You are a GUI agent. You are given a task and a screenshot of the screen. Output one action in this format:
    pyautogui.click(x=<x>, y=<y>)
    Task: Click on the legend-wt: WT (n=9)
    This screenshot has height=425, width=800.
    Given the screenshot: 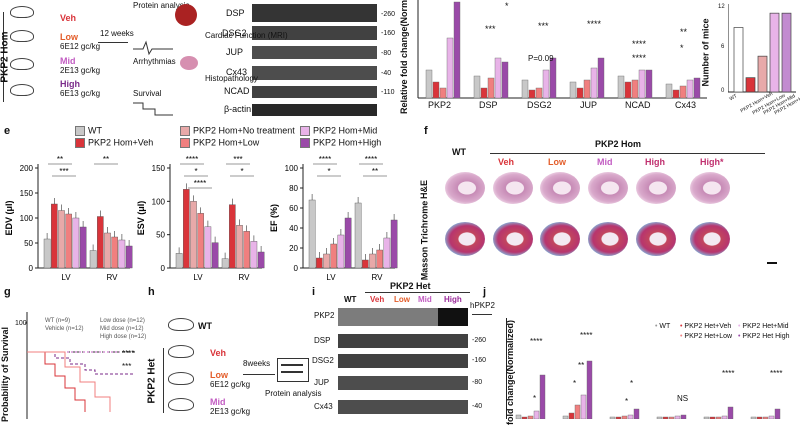 What is the action you would take?
    pyautogui.click(x=58, y=321)
    